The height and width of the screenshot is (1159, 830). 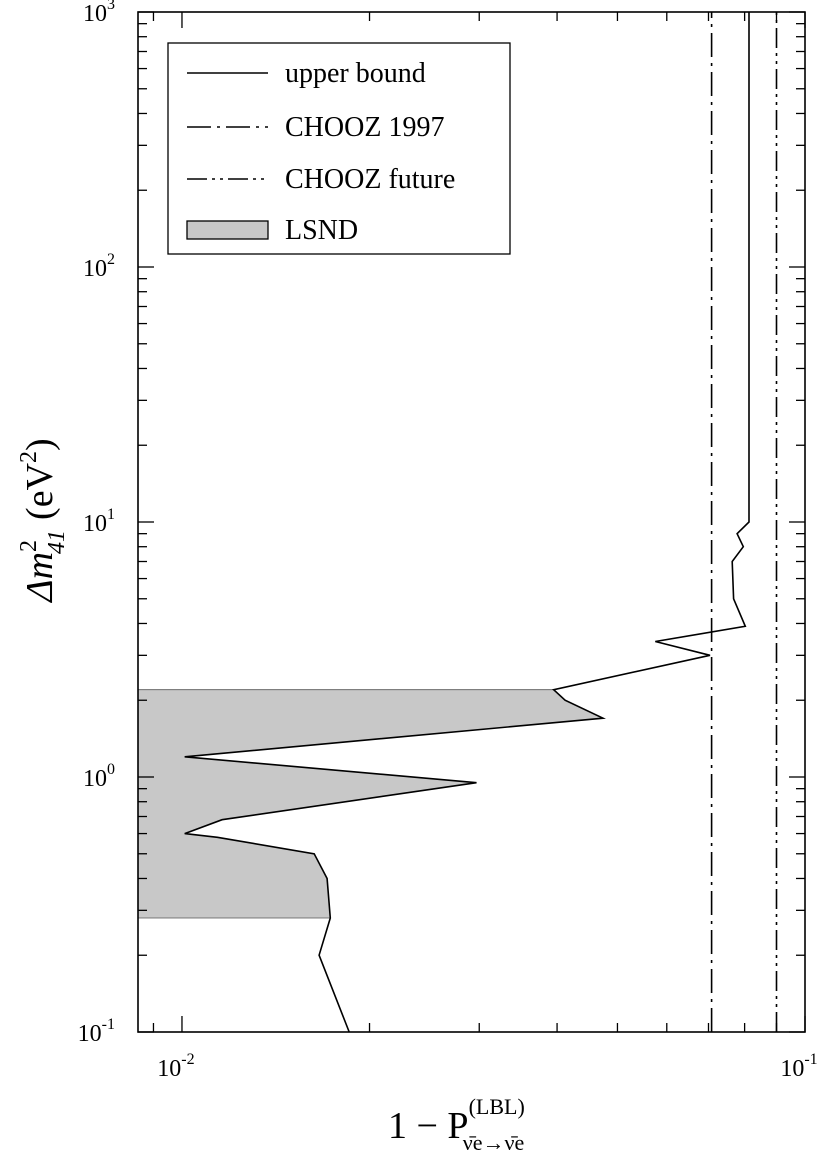 What do you see at coordinates (428, 1126) in the screenshot?
I see `x-axis-prefix: 1 − P` at bounding box center [428, 1126].